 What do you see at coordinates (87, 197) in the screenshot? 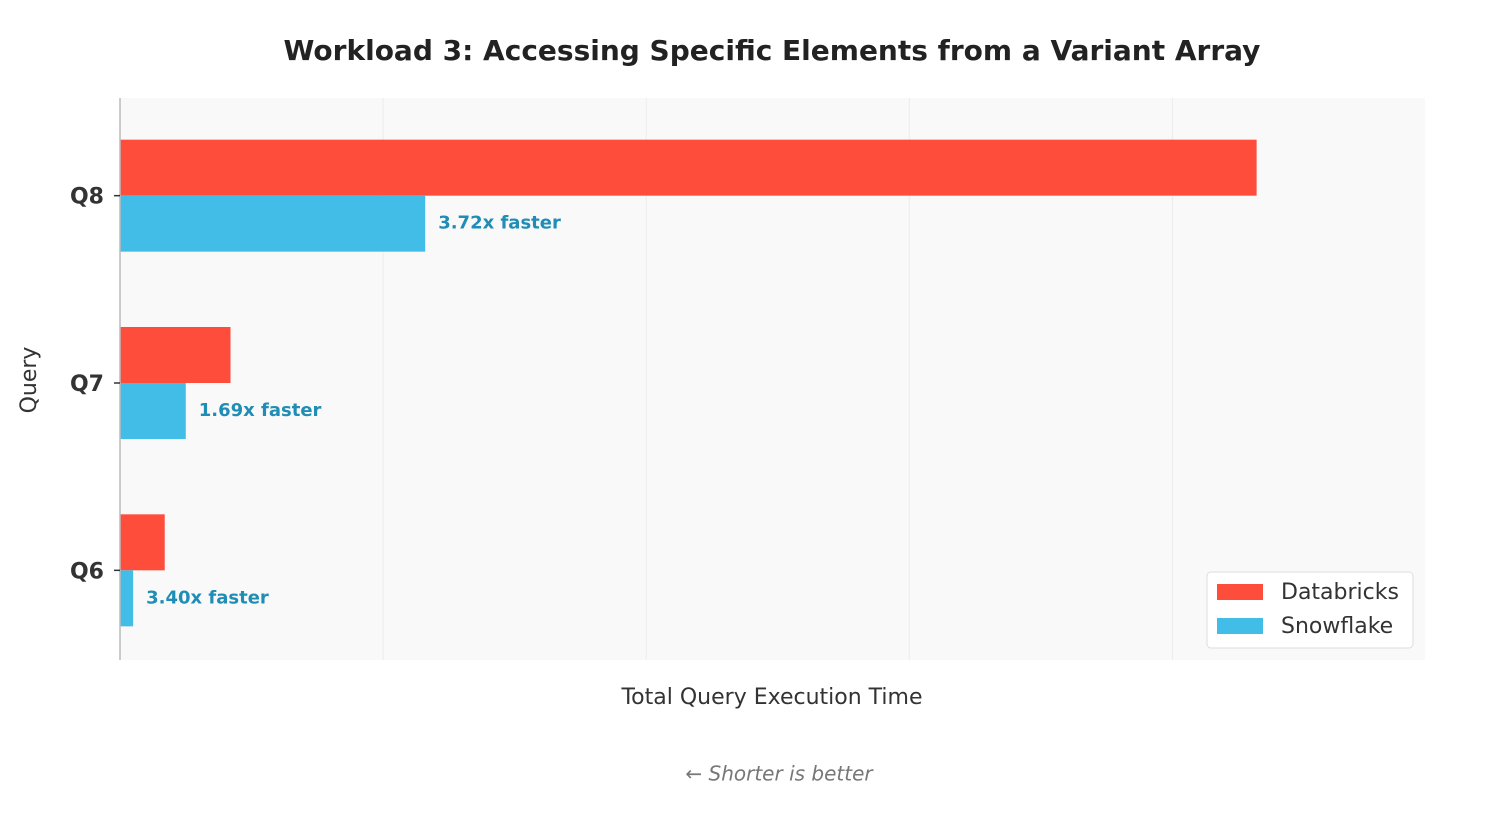
I see `y-tick-label: Q8` at bounding box center [87, 197].